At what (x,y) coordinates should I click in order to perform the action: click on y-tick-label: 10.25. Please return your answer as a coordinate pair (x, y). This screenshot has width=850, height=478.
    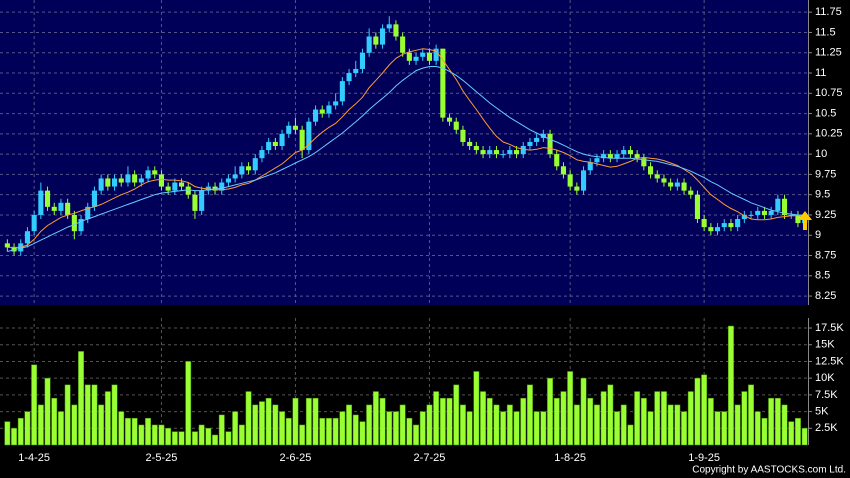
    Looking at the image, I should click on (829, 134).